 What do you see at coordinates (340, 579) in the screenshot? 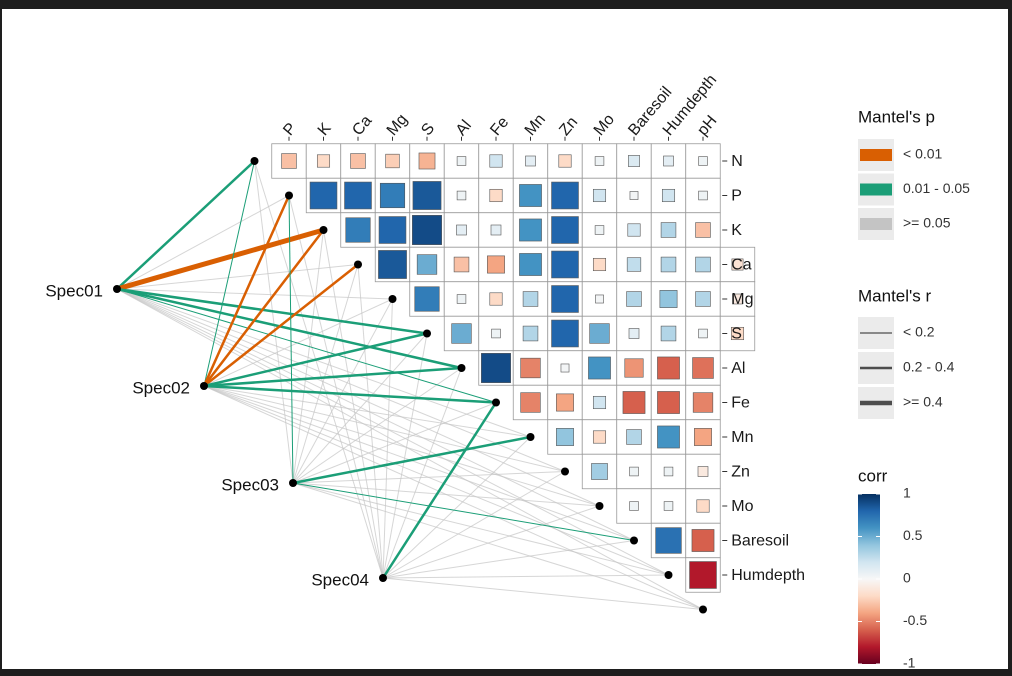
I see `spec-label: Spec04` at bounding box center [340, 579].